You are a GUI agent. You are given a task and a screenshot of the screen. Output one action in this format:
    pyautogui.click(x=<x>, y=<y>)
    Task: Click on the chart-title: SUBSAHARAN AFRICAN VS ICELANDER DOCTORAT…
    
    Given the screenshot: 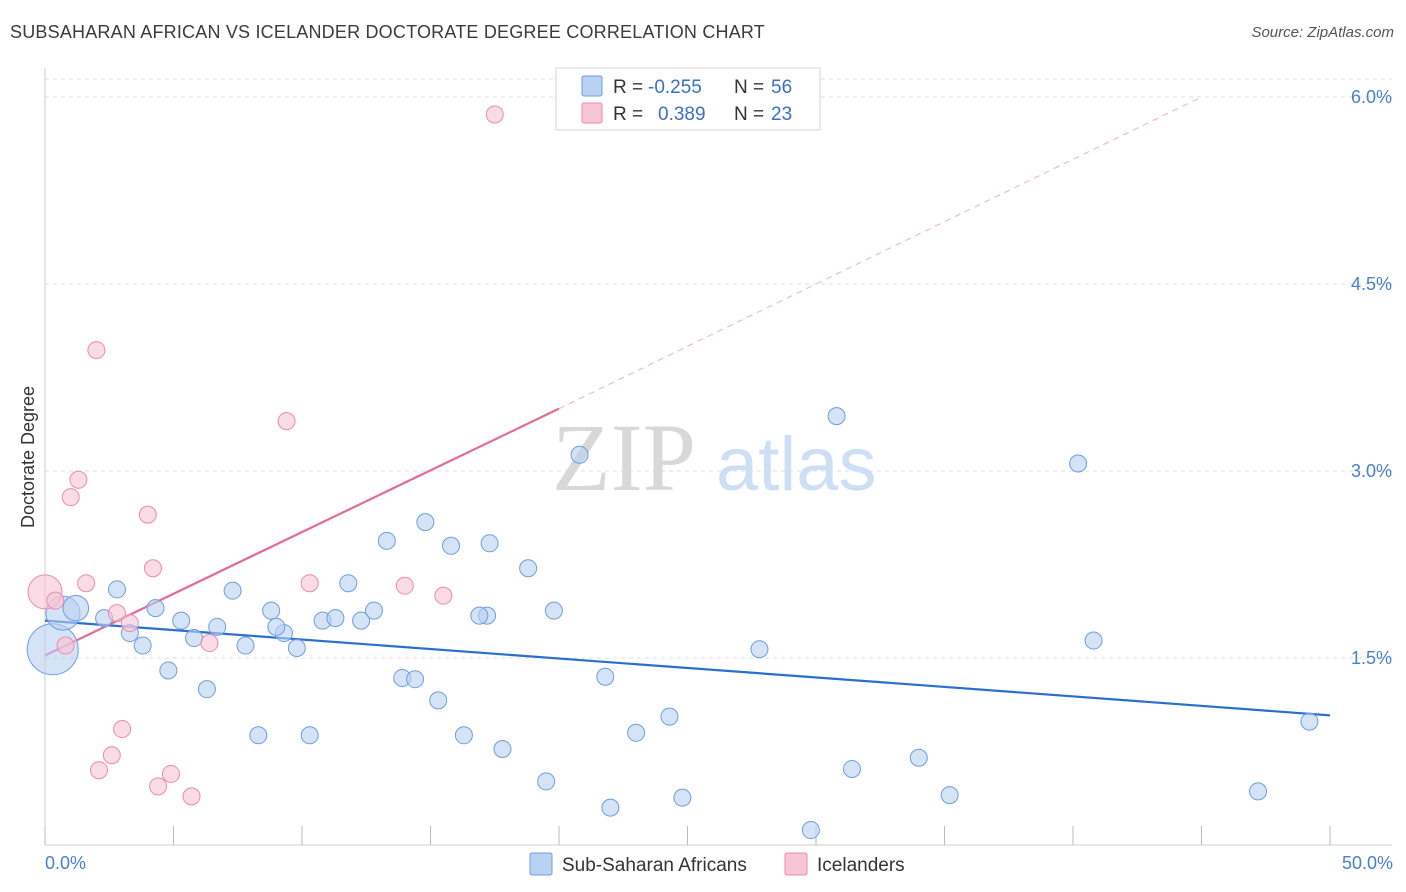 What is the action you would take?
    pyautogui.click(x=387, y=32)
    